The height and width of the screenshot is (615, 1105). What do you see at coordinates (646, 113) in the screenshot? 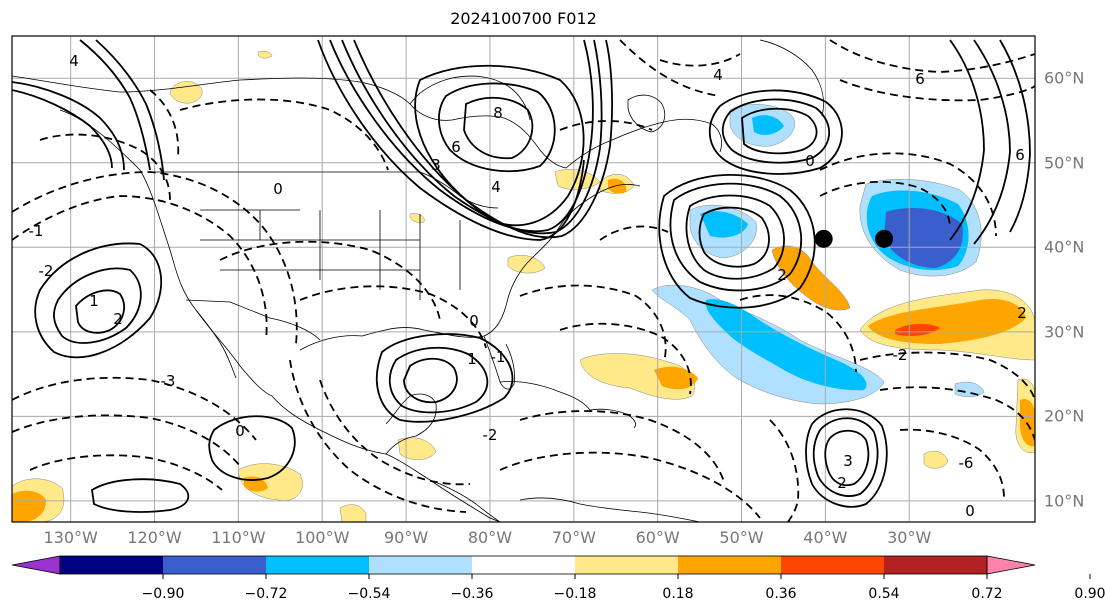
I see `coastline-newfoundland` at bounding box center [646, 113].